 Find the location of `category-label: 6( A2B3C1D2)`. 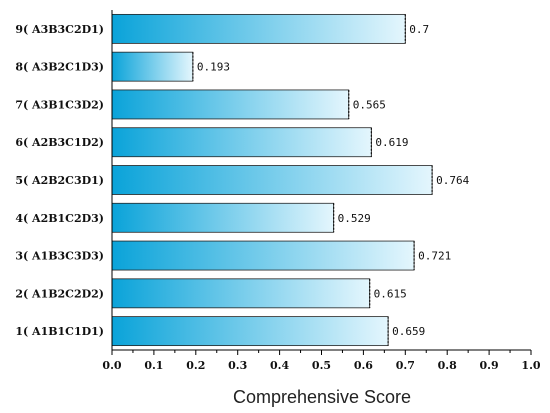

category-label: 6( A2B3C1D2) is located at coordinates (59, 142).